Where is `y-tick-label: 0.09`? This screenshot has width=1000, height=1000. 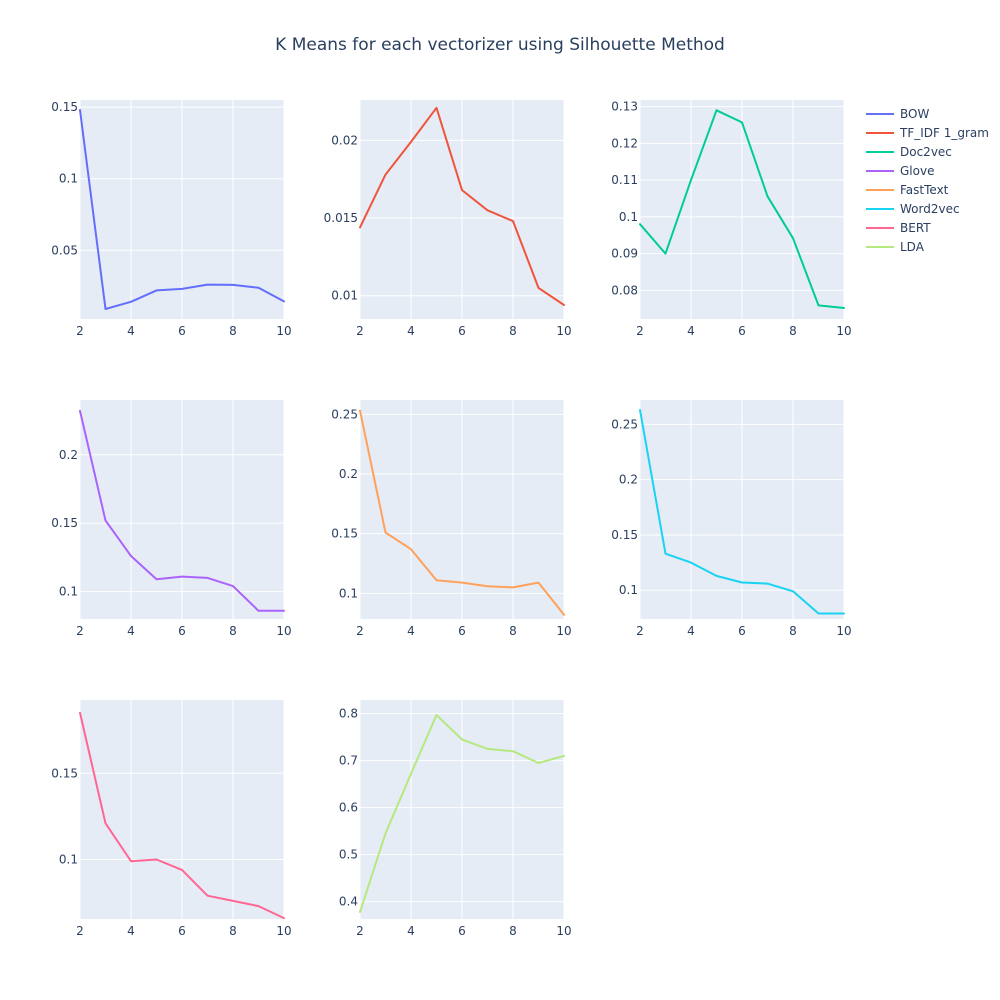
y-tick-label: 0.09 is located at coordinates (624, 254).